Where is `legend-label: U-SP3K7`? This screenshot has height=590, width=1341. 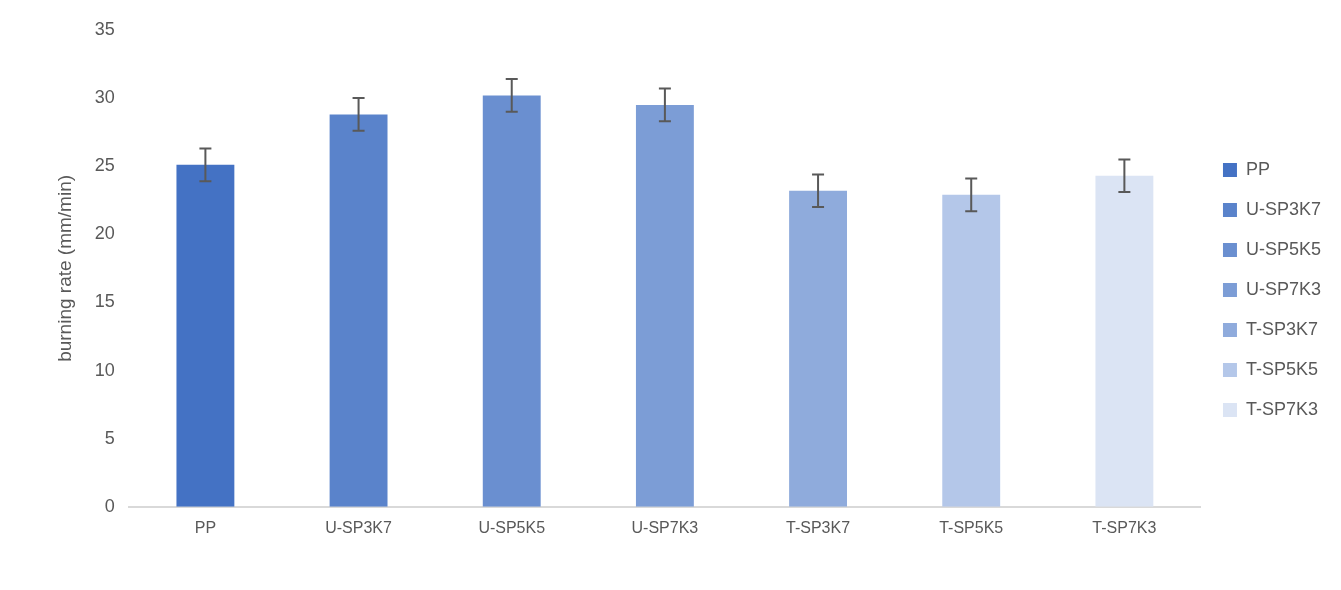 legend-label: U-SP3K7 is located at coordinates (1283, 208).